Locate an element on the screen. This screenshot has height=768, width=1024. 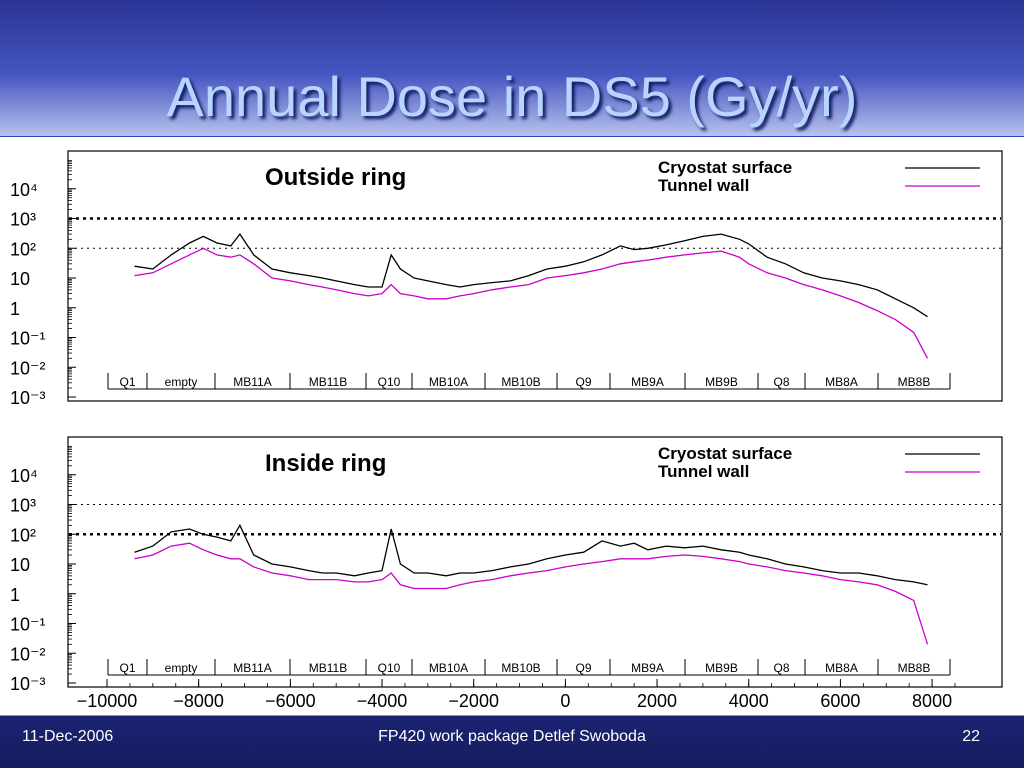
x-tick-label: −10000 is located at coordinates (107, 701).